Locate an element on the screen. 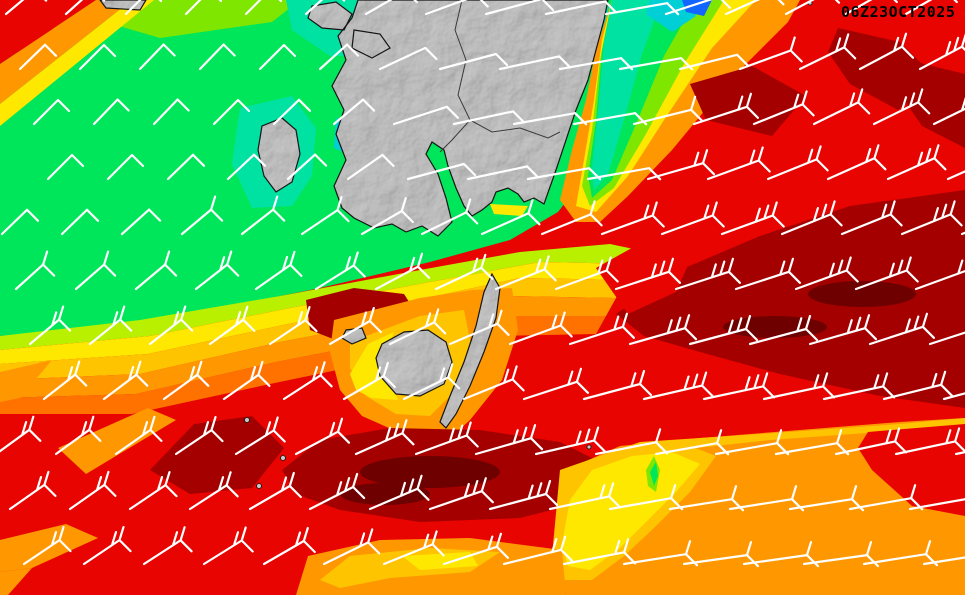  wind-barb-r7c5 is located at coordinates (369, 381).